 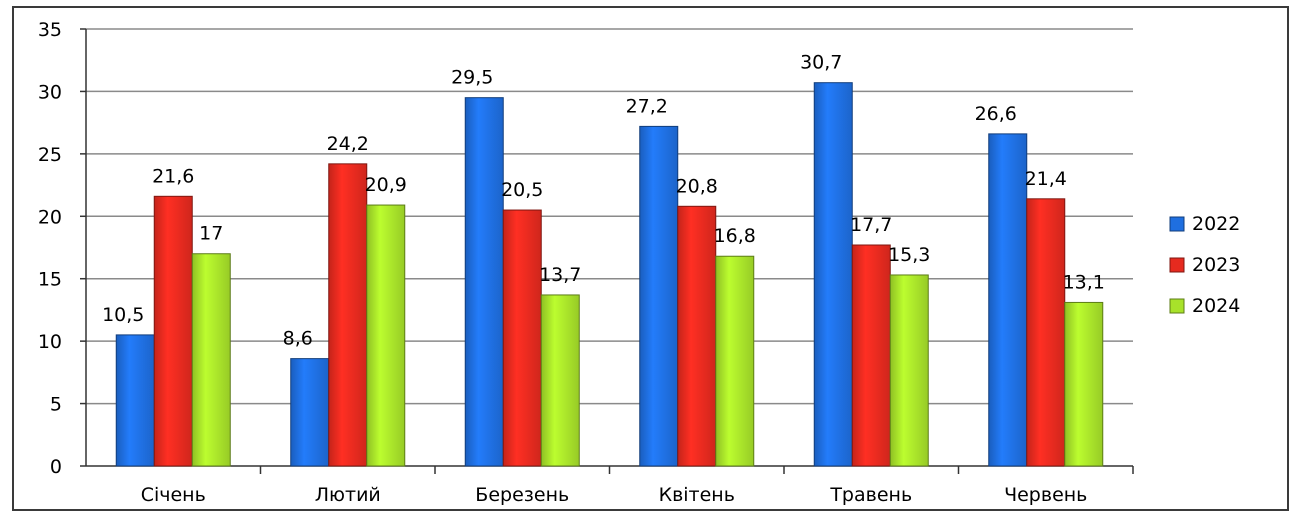 What do you see at coordinates (50, 342) in the screenshot?
I see `y-tick-label: 10` at bounding box center [50, 342].